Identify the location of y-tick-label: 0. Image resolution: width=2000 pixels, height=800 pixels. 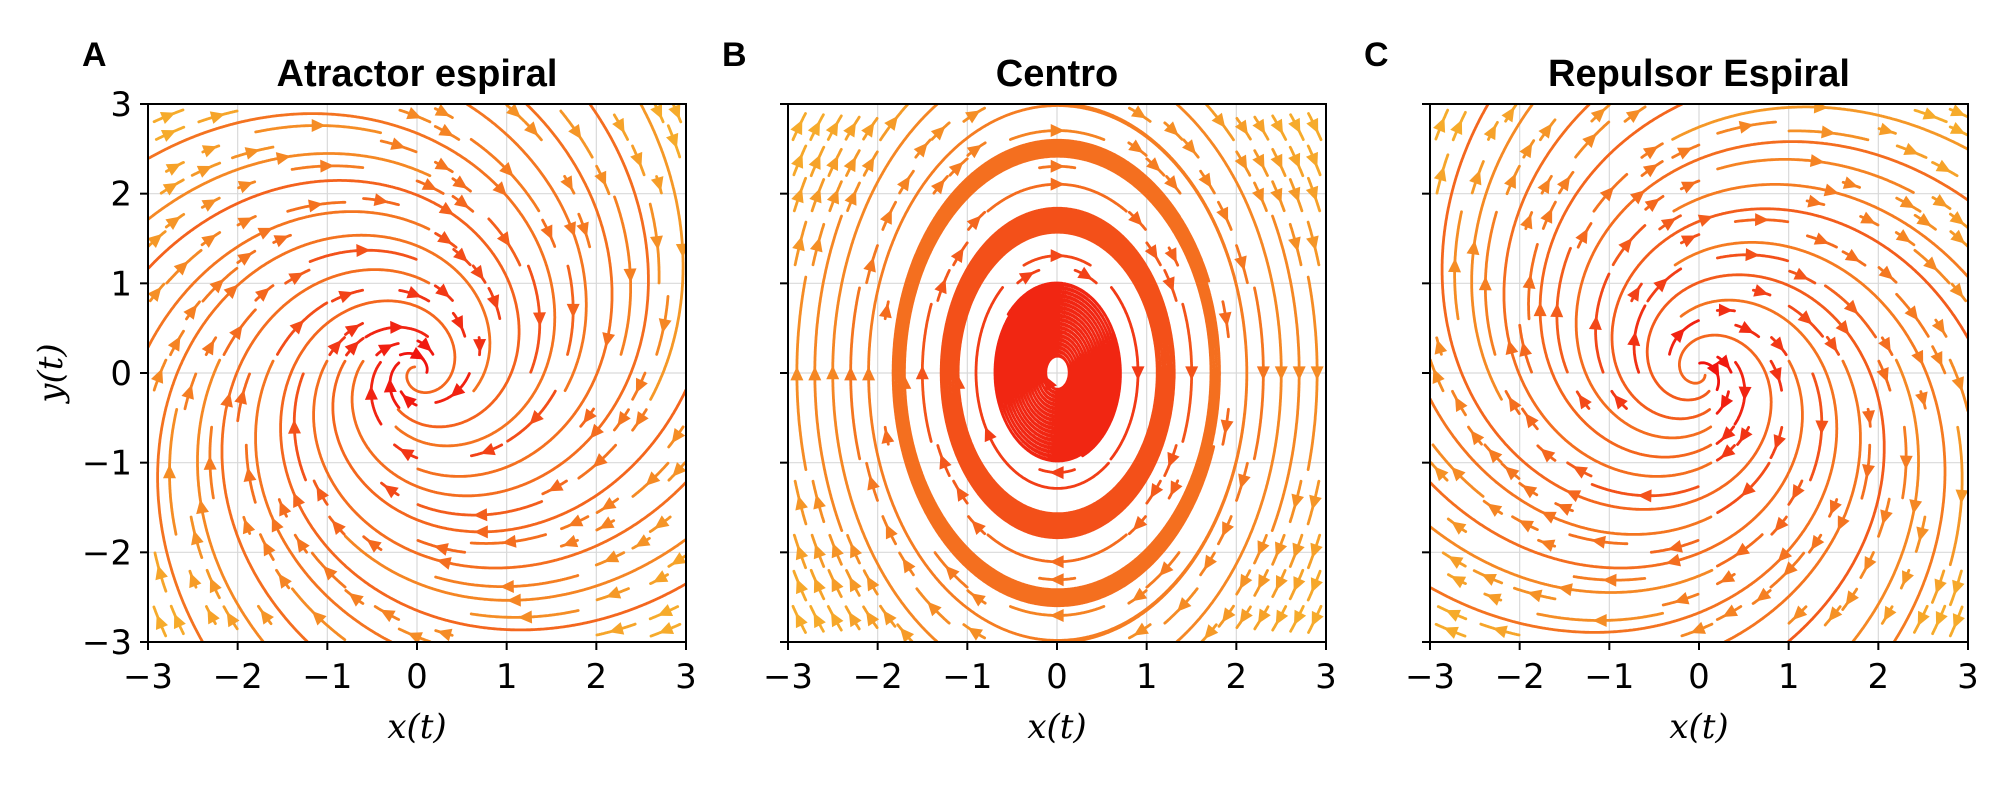
(121, 374).